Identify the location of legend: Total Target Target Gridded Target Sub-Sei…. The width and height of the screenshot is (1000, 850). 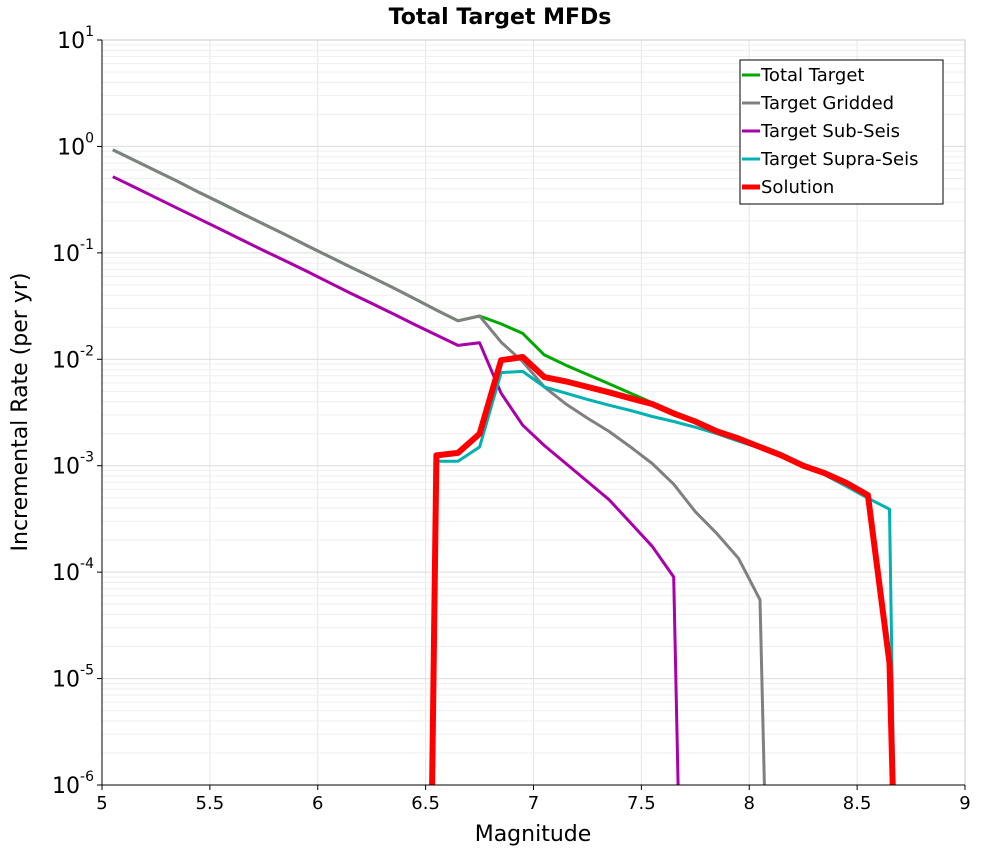
(841, 132).